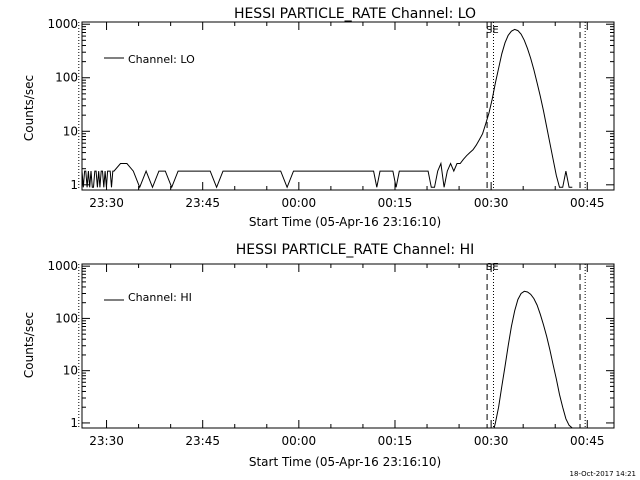  What do you see at coordinates (355, 250) in the screenshot?
I see `chart-title: HESSI PARTICLE_RATE Channel: HI` at bounding box center [355, 250].